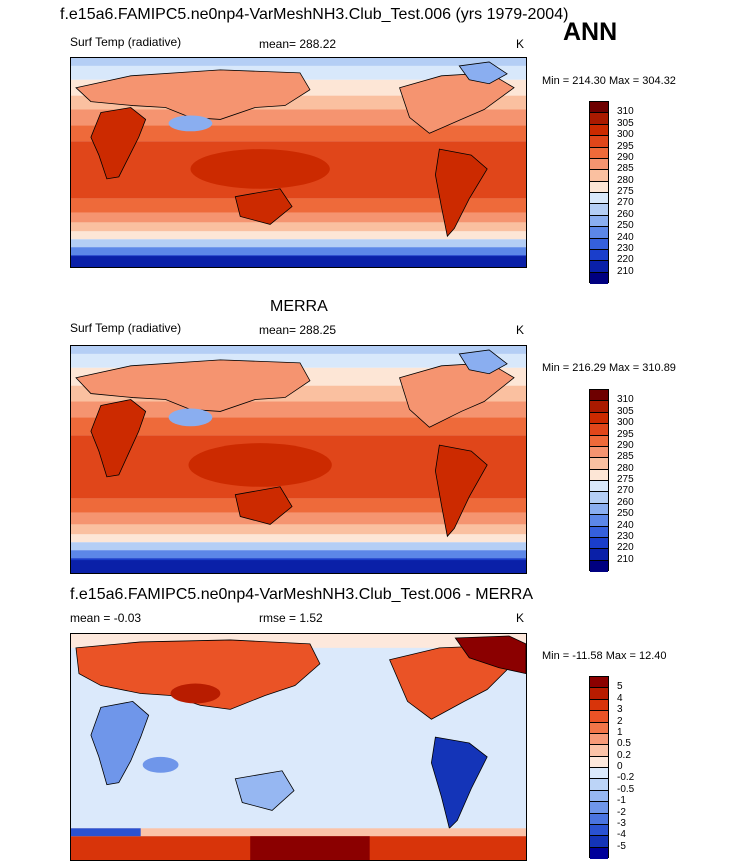 The image size is (733, 866). What do you see at coordinates (298, 261) in the screenshot?
I see `p1-antarctica` at bounding box center [298, 261].